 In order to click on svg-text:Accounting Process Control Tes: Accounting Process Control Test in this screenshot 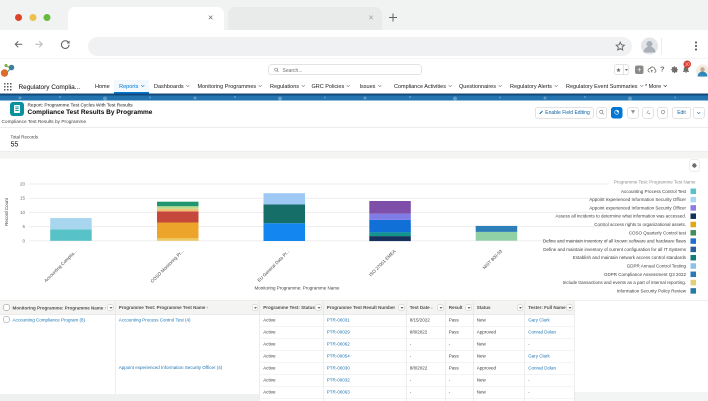, I will do `click(654, 191)`.